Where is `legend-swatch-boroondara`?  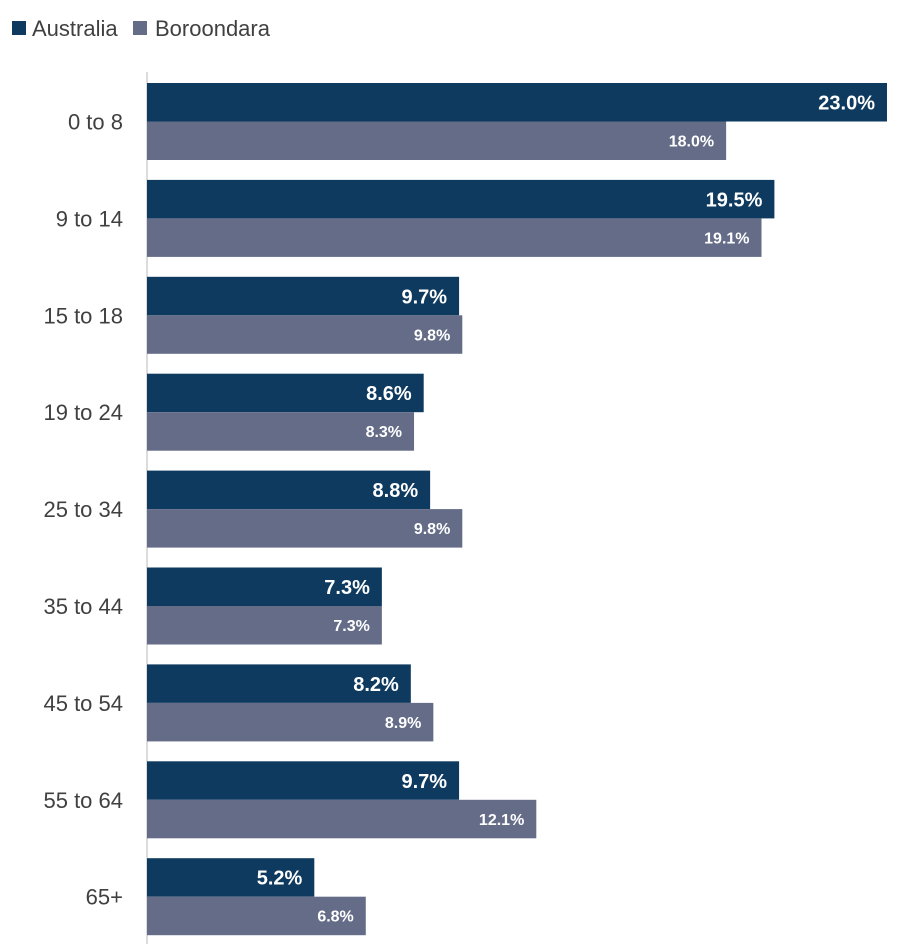
legend-swatch-boroondara is located at coordinates (140, 28).